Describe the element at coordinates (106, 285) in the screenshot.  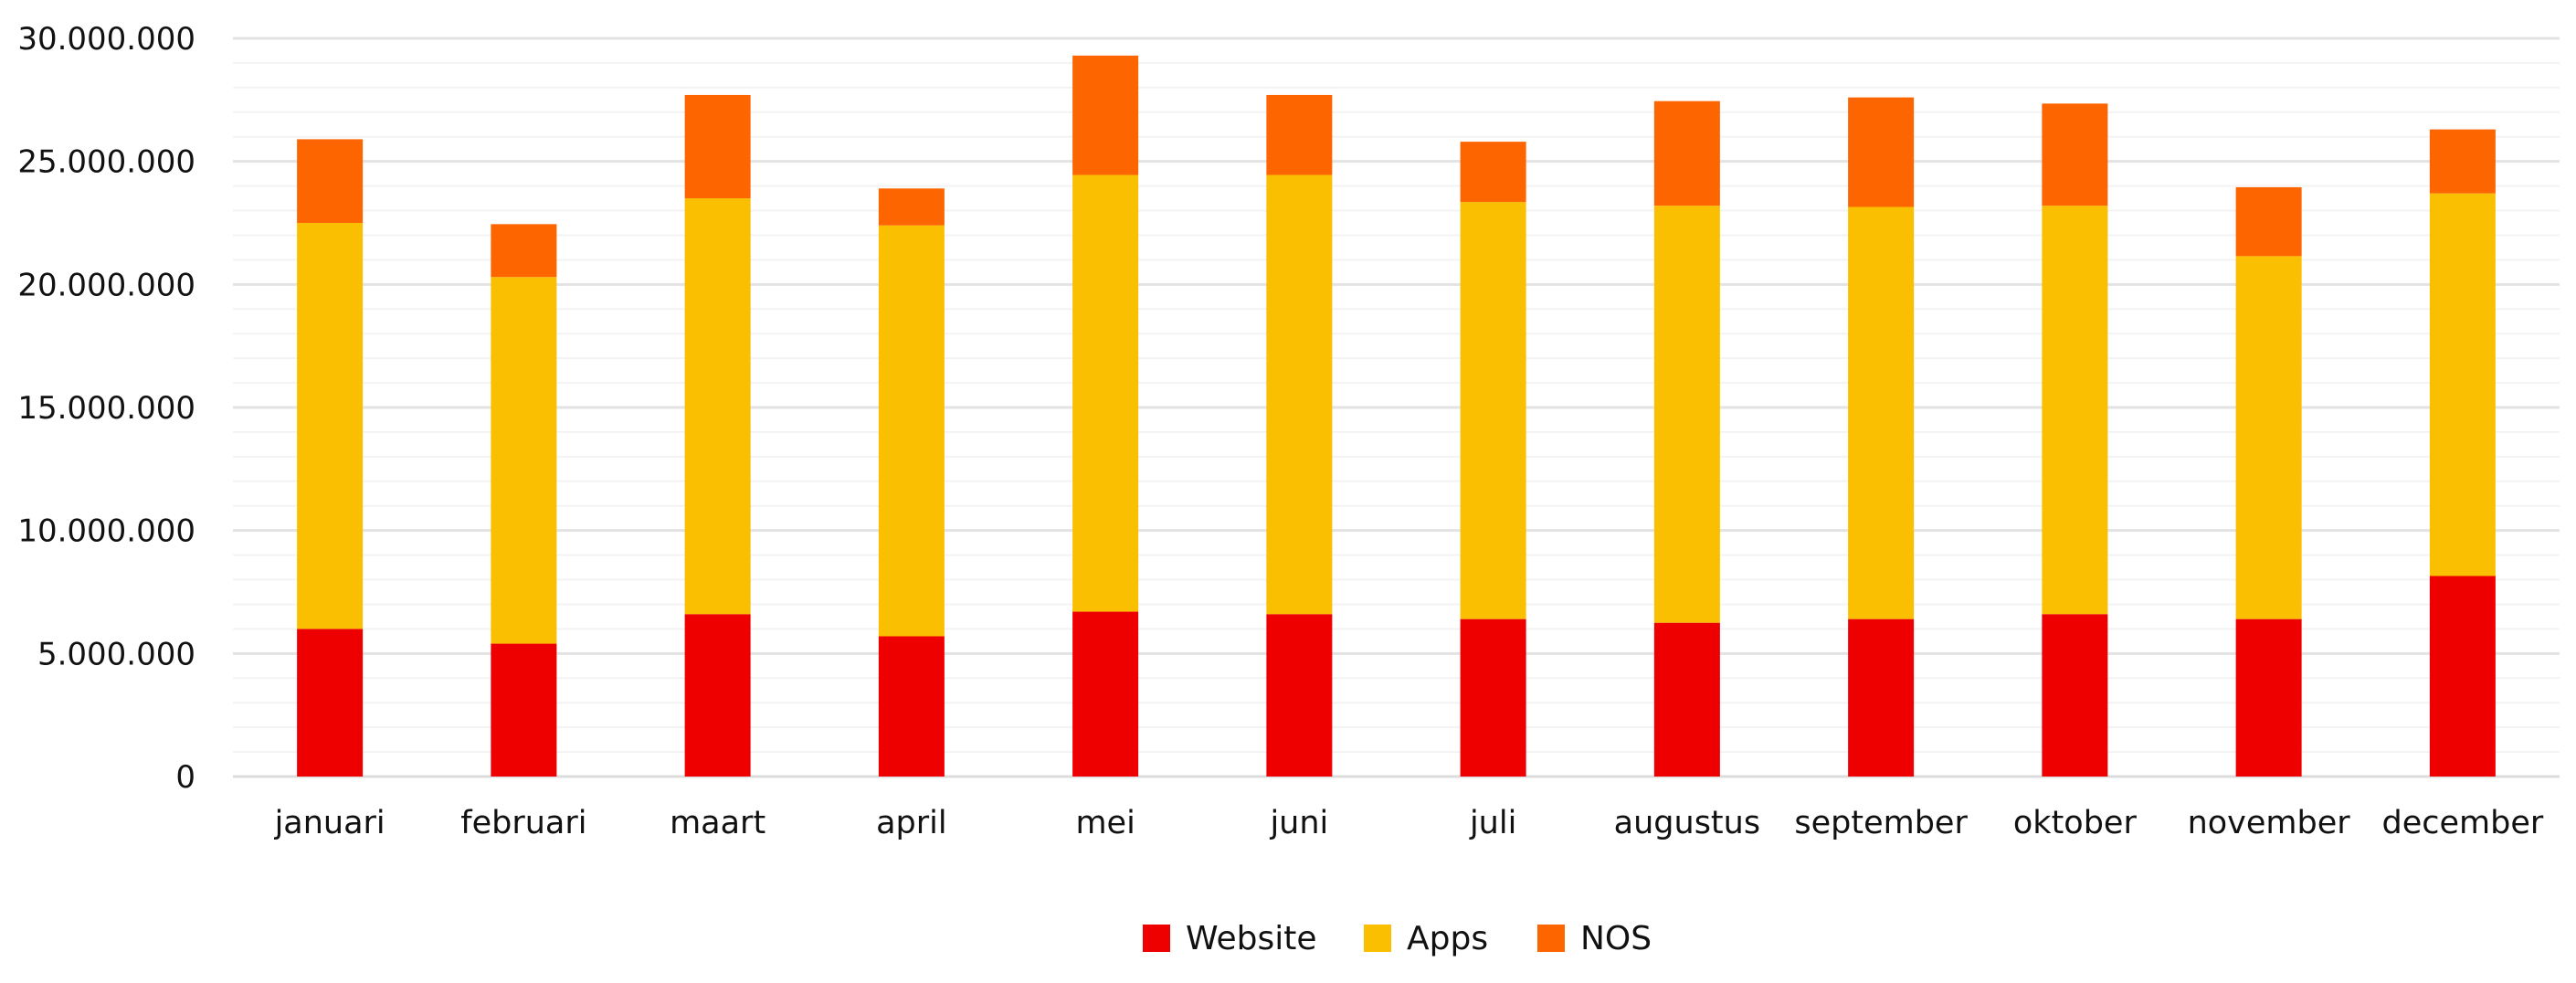
I see `y-tick-label: 20.000.000` at that location.